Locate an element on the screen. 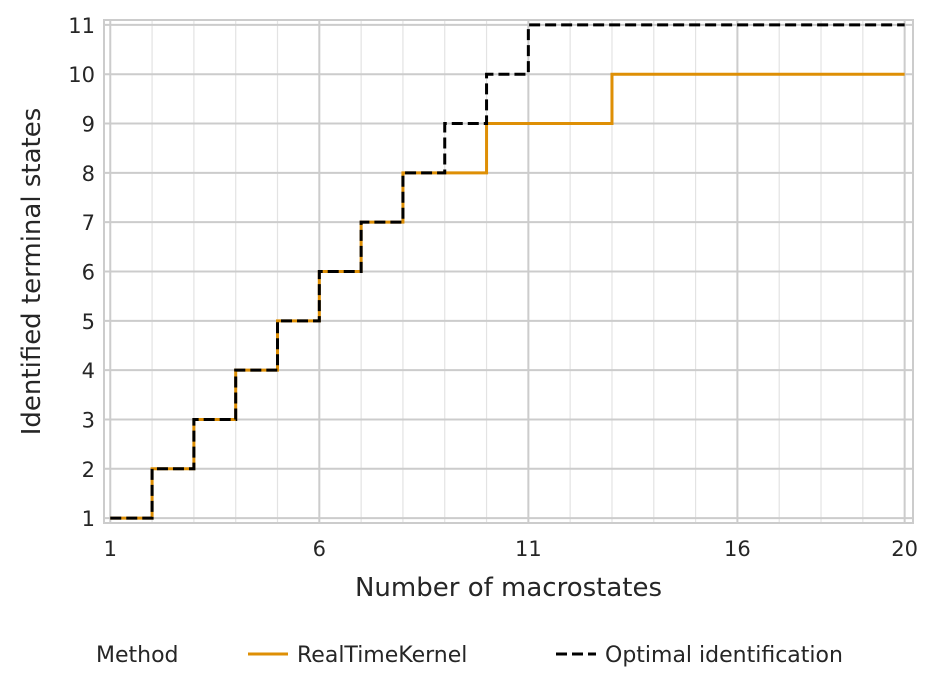 The height and width of the screenshot is (696, 938). x-tick-label: 16 is located at coordinates (737, 549).